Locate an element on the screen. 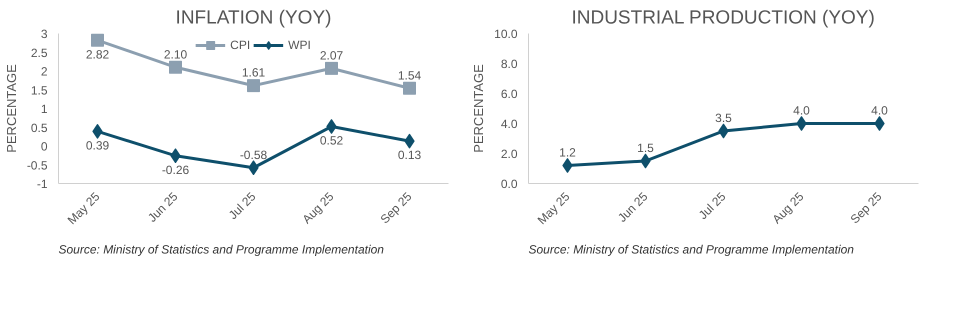 The height and width of the screenshot is (321, 959). data-label: 2.10 is located at coordinates (176, 54).